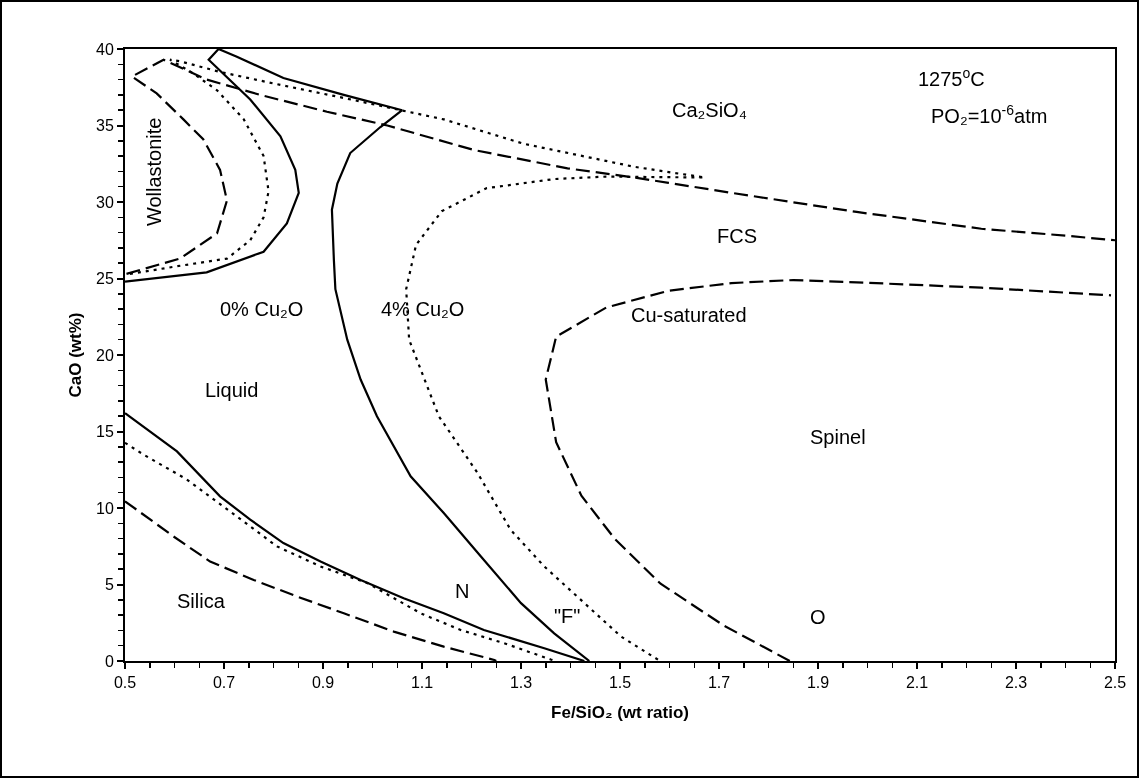  Describe the element at coordinates (620, 683) in the screenshot. I see `x-tick-label: 1.5` at that location.